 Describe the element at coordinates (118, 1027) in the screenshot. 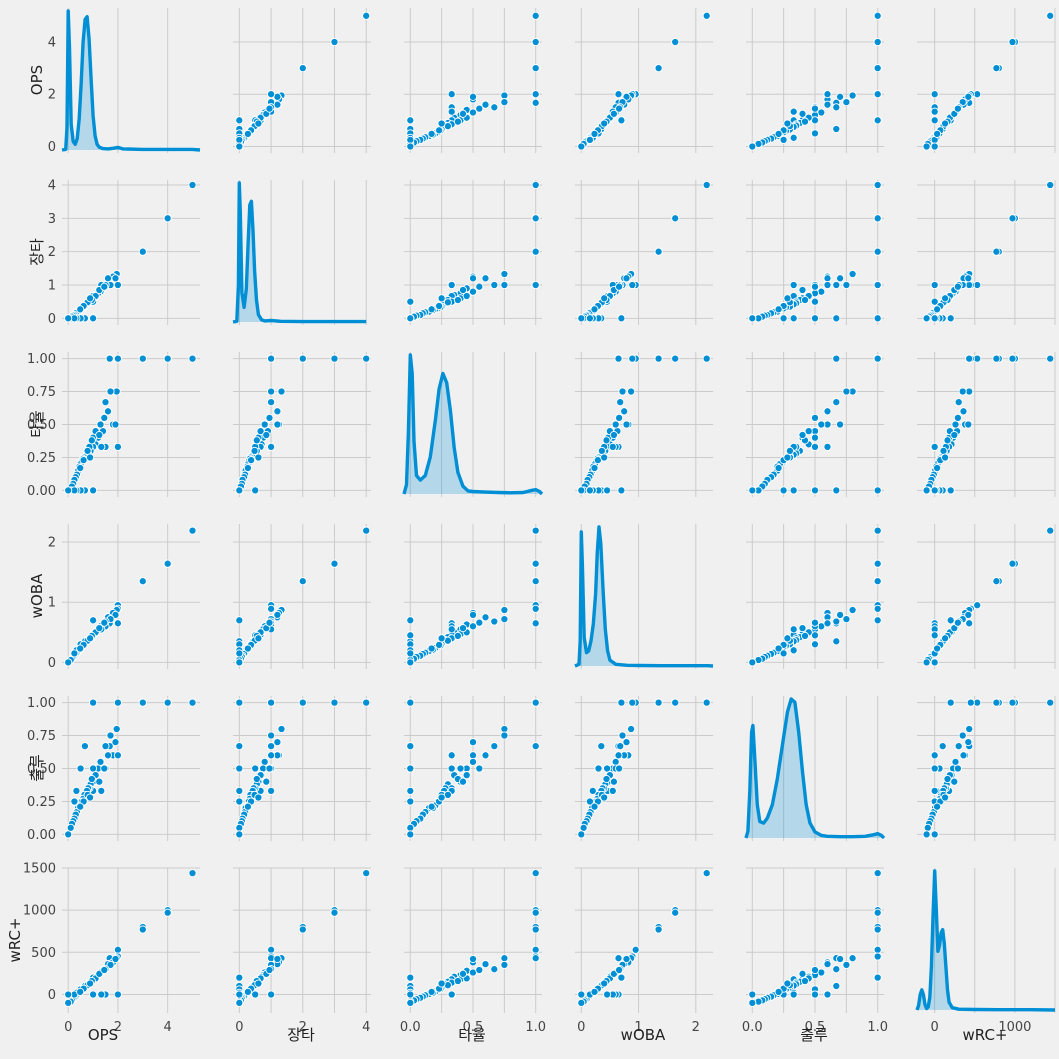

I see `xtick-label: 2` at that location.